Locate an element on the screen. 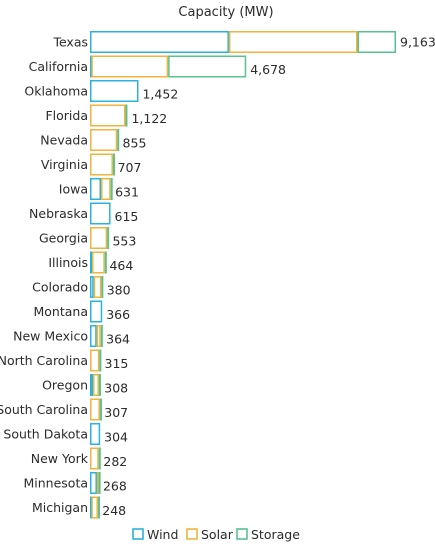 The image size is (435, 550). value-label: 380 is located at coordinates (119, 290).